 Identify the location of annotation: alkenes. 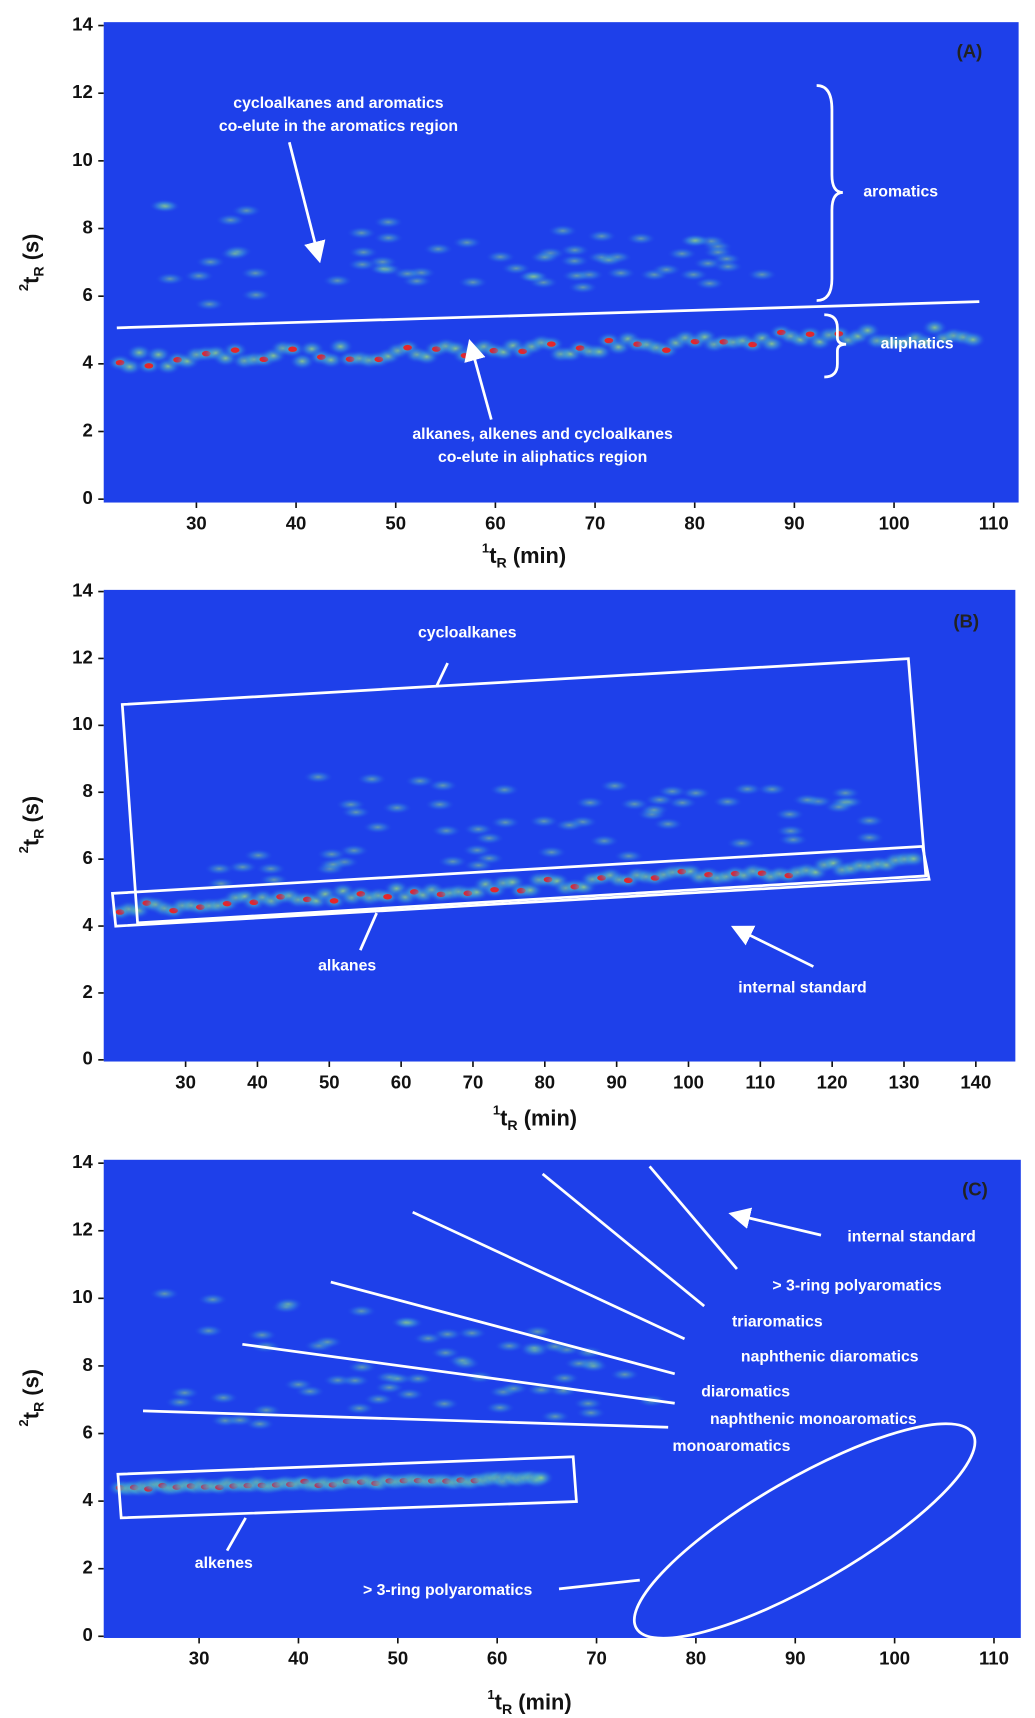
(224, 1563).